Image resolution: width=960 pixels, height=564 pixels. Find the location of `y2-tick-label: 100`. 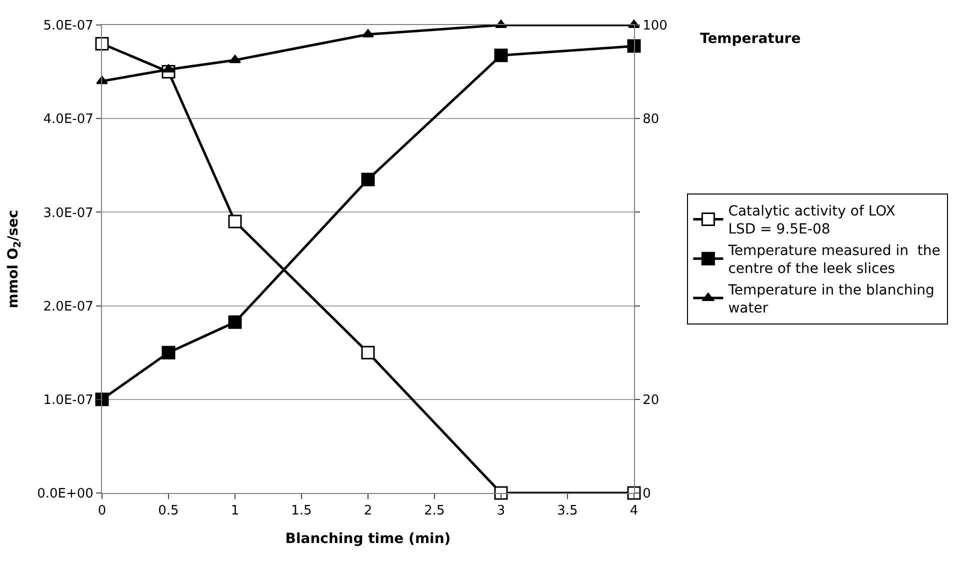

y2-tick-label: 100 is located at coordinates (655, 26).